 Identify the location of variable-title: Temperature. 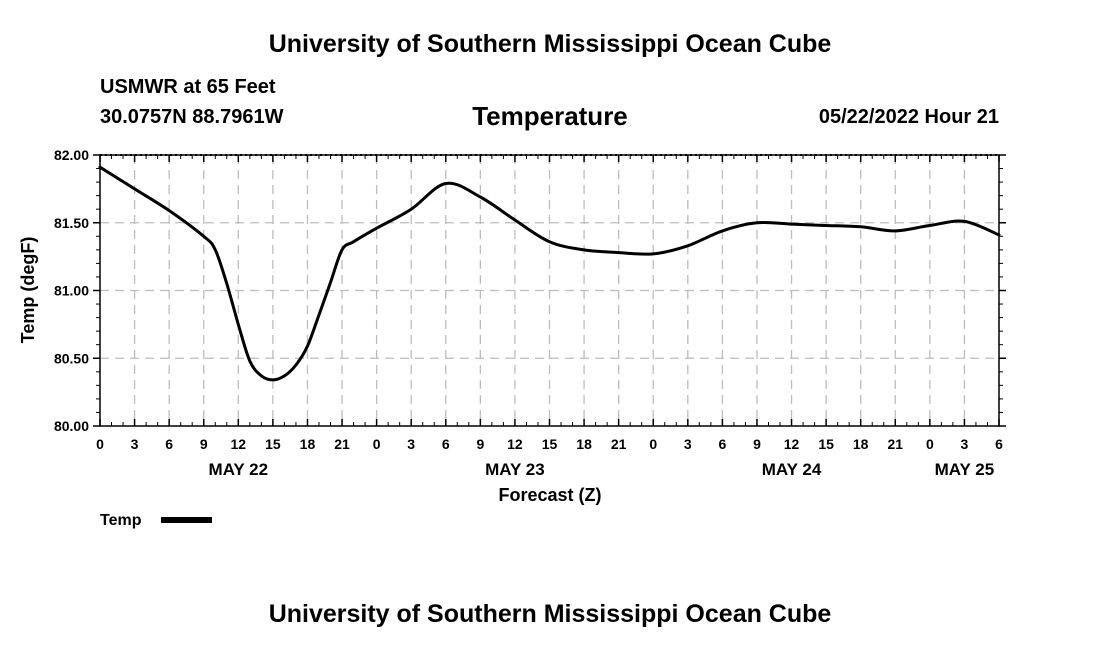
(550, 116).